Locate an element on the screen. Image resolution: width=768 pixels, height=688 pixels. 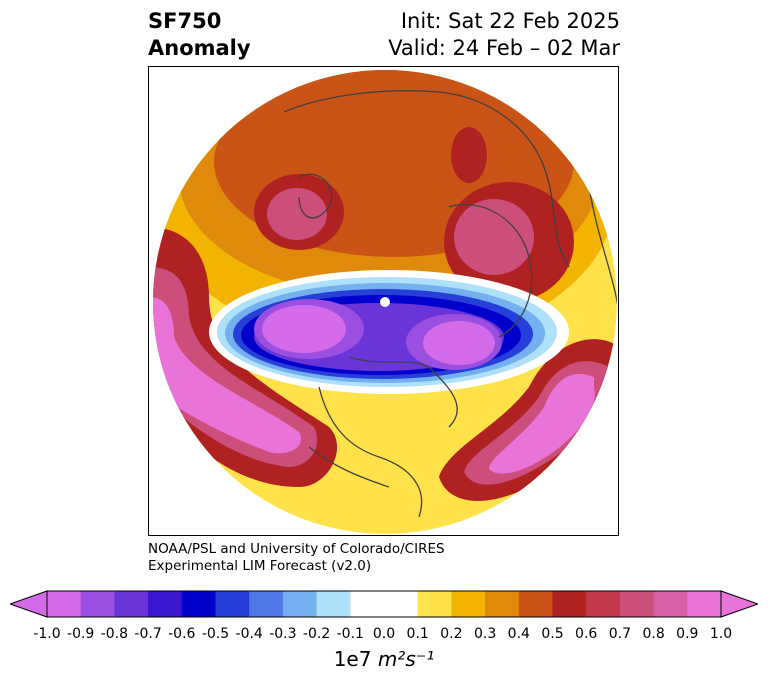
colorbar-tick-label: -0.1 is located at coordinates (350, 634).